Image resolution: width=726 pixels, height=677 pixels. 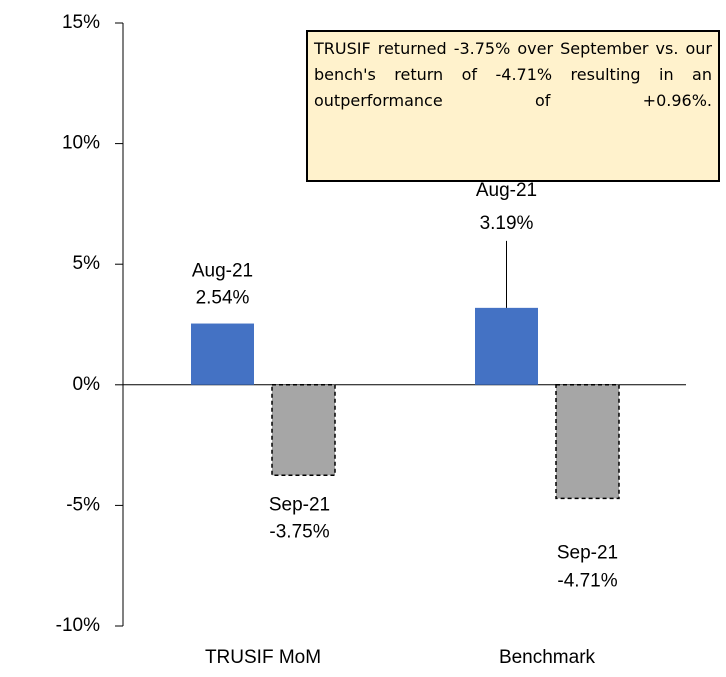 What do you see at coordinates (507, 223) in the screenshot?
I see `data-label: 3.19%` at bounding box center [507, 223].